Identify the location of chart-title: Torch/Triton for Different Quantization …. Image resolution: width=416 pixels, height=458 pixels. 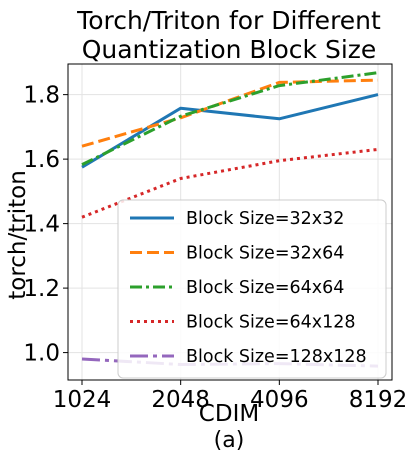
(228, 35).